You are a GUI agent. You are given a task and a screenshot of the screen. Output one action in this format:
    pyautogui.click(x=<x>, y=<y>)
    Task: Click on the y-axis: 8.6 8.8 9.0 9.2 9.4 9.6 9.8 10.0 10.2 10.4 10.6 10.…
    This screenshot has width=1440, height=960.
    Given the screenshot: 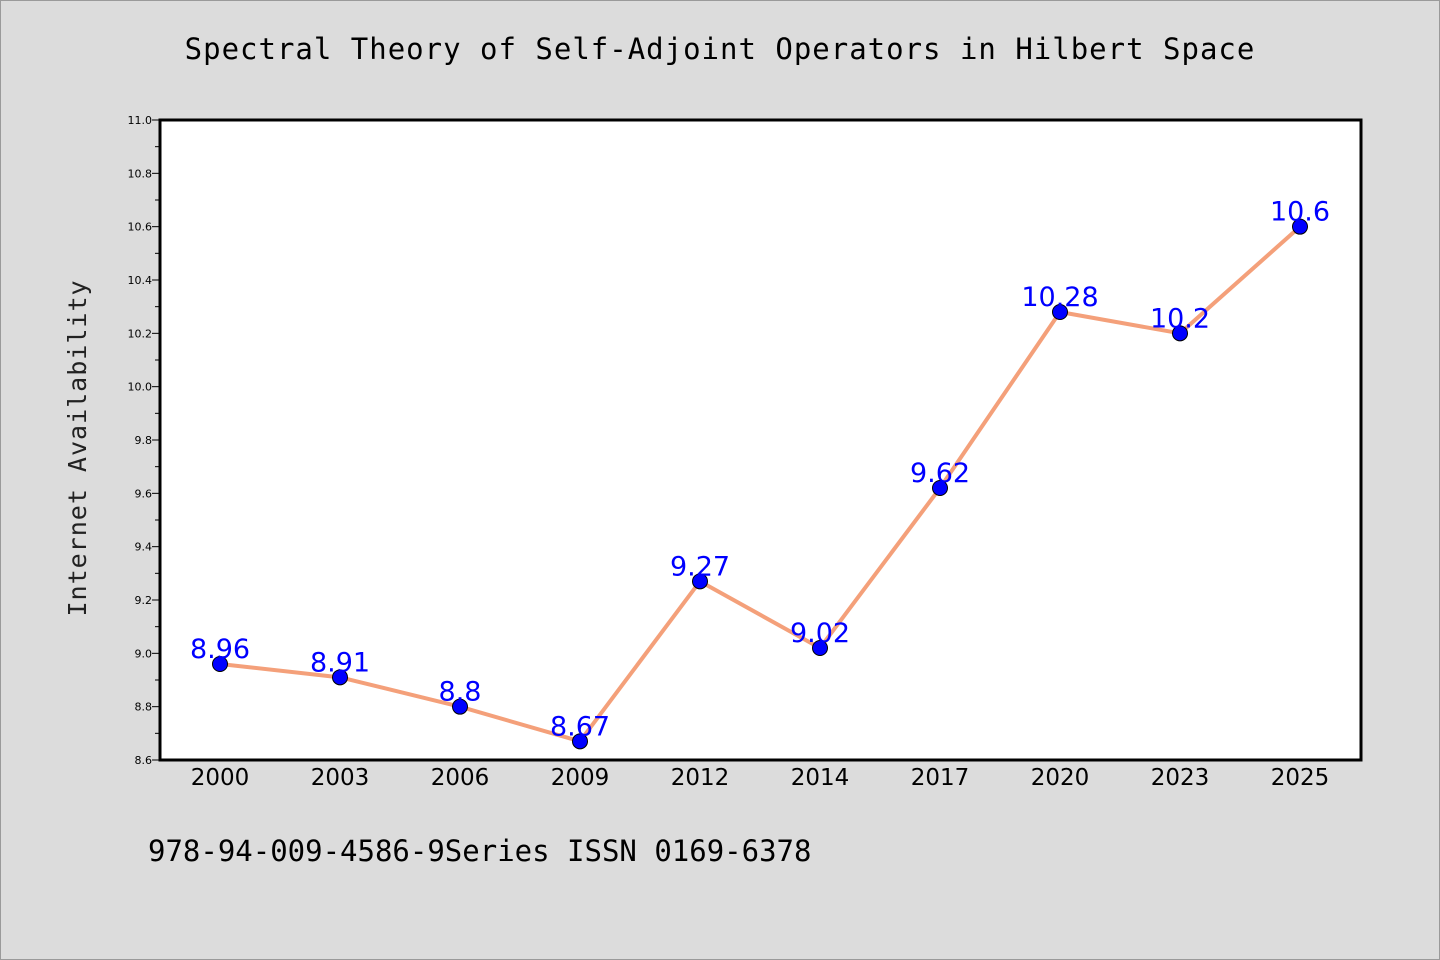 What is the action you would take?
    pyautogui.click(x=144, y=440)
    